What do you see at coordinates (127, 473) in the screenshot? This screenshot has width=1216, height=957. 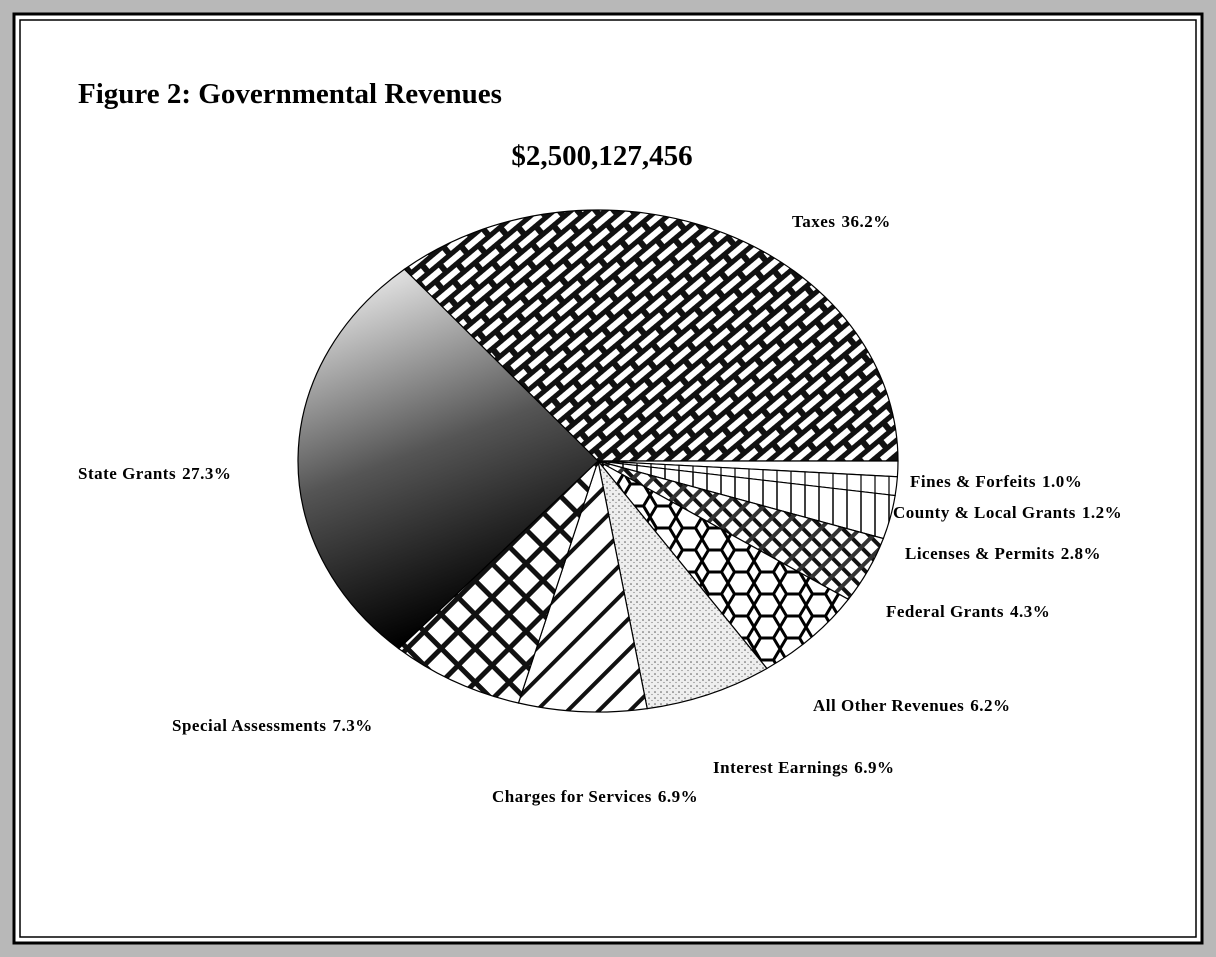 I see `category-label: State Grants` at bounding box center [127, 473].